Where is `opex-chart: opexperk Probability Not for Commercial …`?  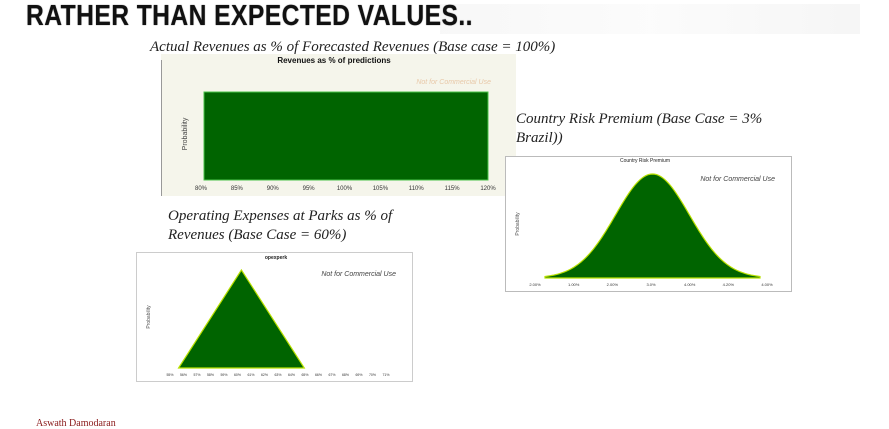
opex-chart: opexperk Probability Not for Commercial … is located at coordinates (274, 317).